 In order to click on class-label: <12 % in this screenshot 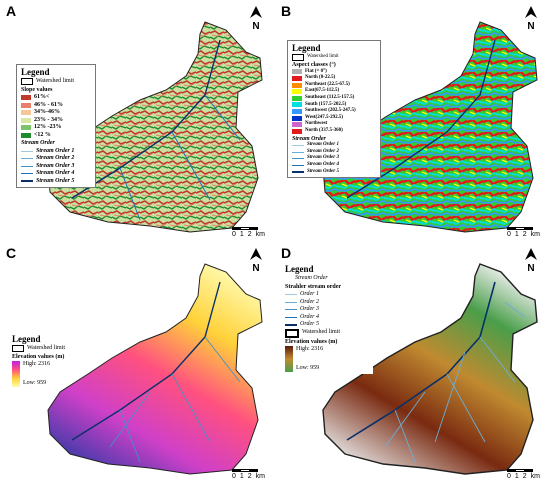, I will do `click(42, 134)`.